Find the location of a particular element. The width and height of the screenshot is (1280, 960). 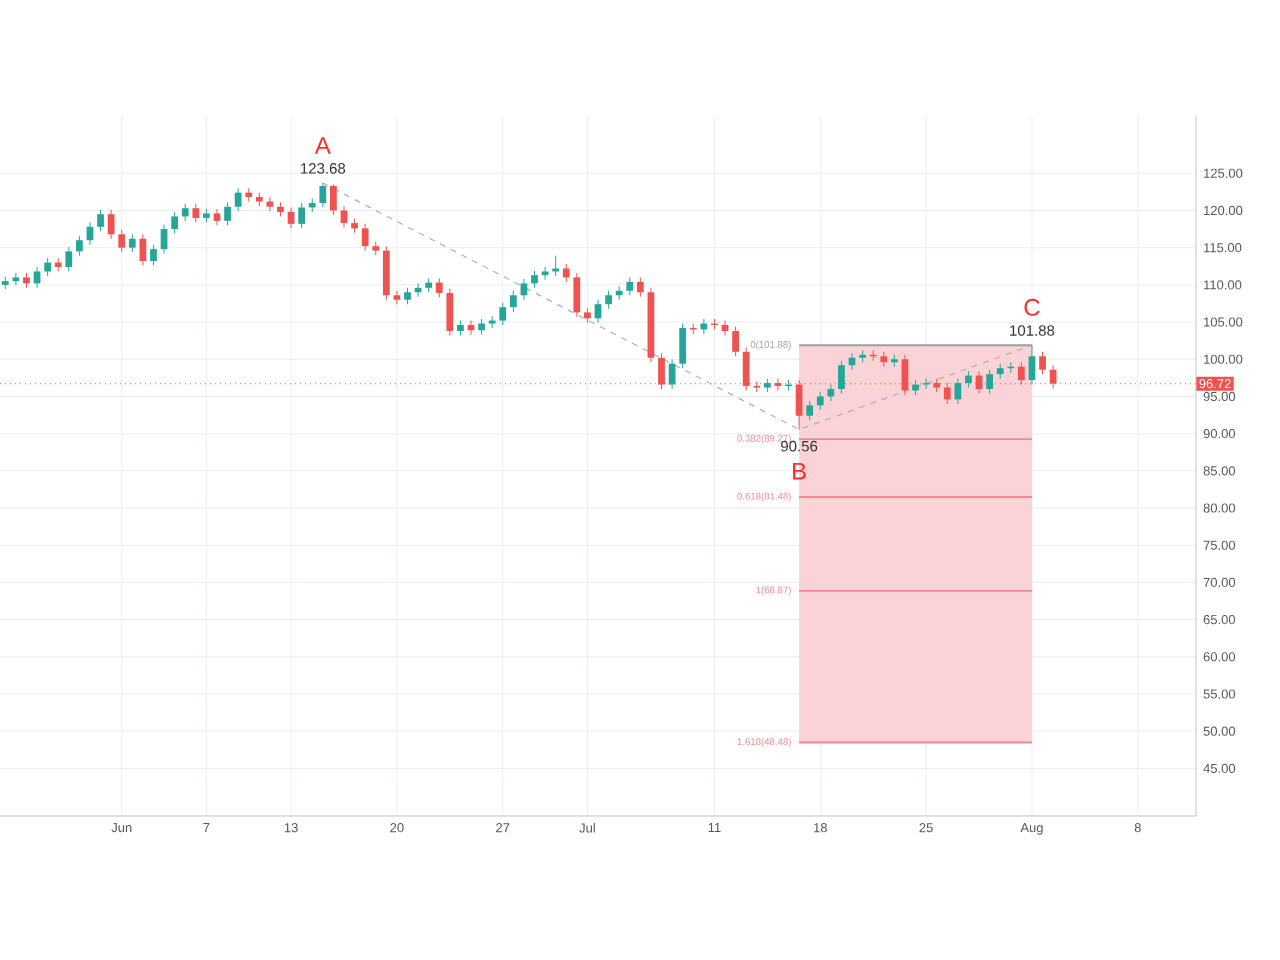

annotation: B is located at coordinates (799, 471).